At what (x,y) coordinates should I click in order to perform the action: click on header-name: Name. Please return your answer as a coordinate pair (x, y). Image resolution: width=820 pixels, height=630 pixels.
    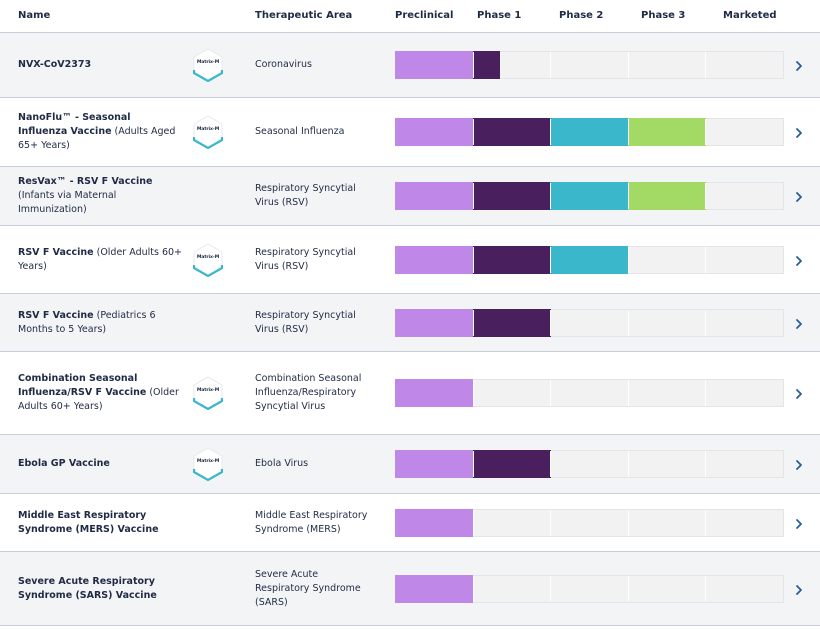
    Looking at the image, I should click on (34, 15).